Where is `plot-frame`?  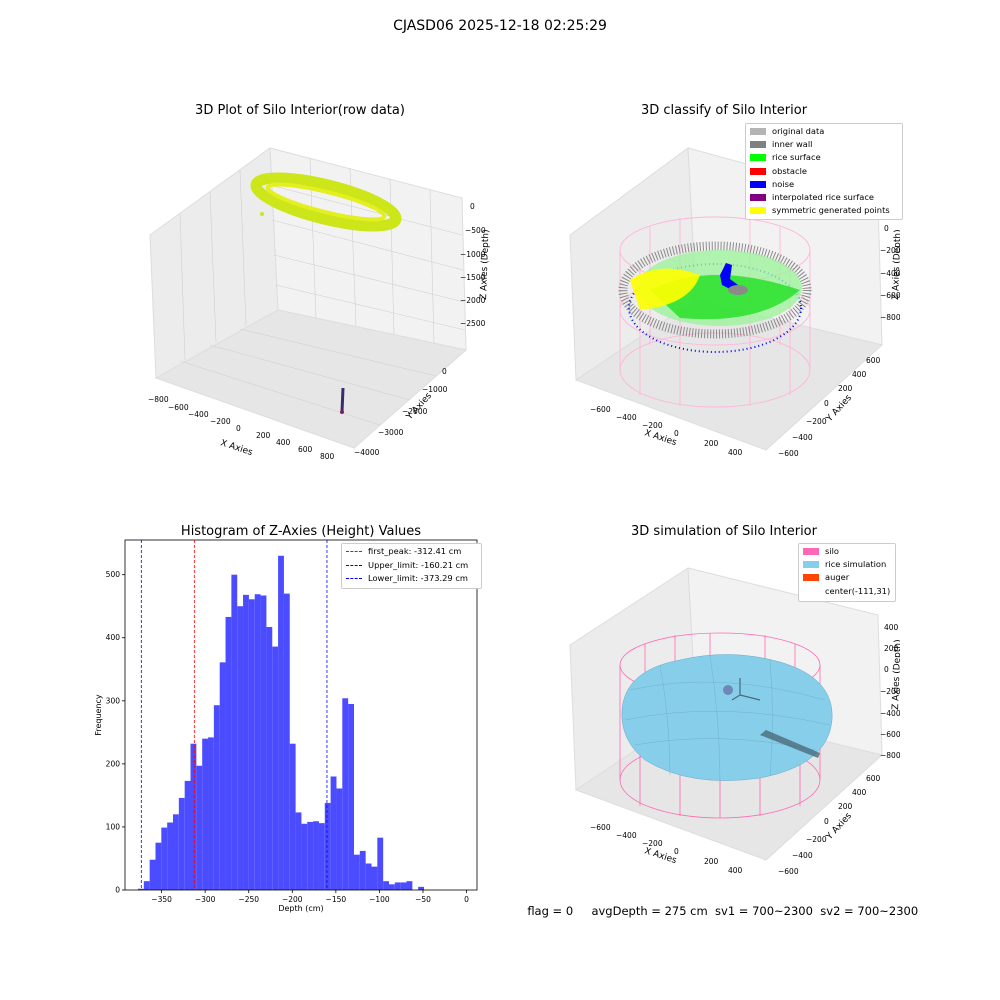 plot-frame is located at coordinates (301, 715).